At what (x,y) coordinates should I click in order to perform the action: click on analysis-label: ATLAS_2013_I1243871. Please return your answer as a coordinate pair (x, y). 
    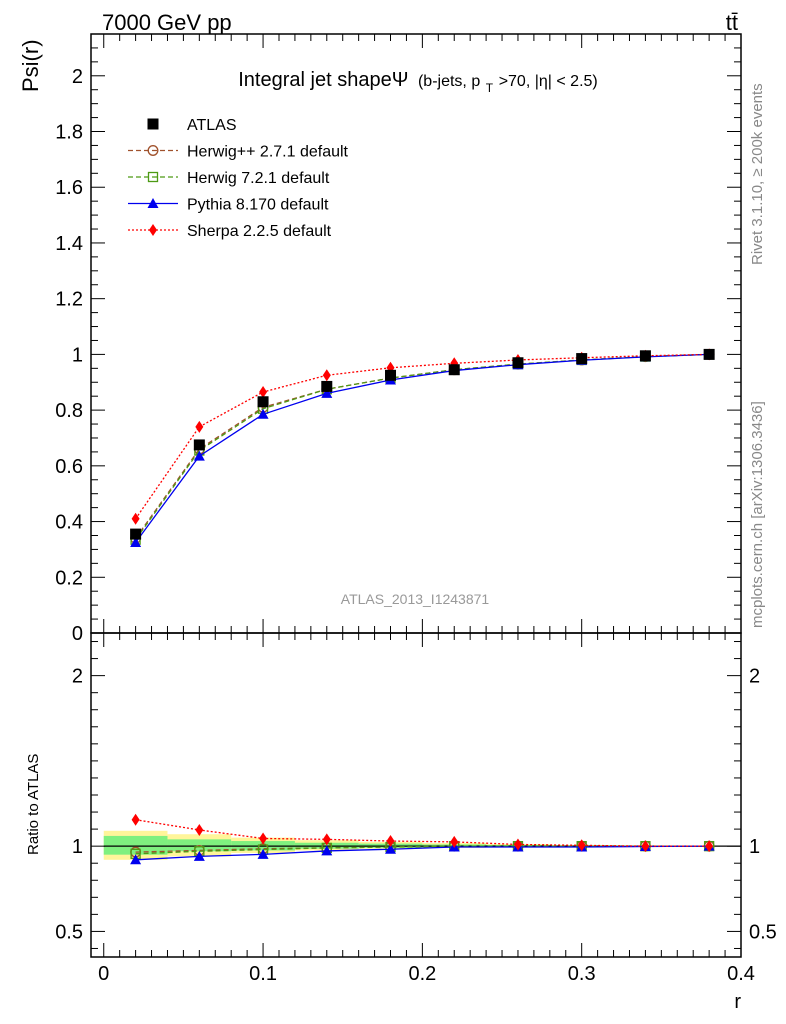
    Looking at the image, I should click on (415, 599).